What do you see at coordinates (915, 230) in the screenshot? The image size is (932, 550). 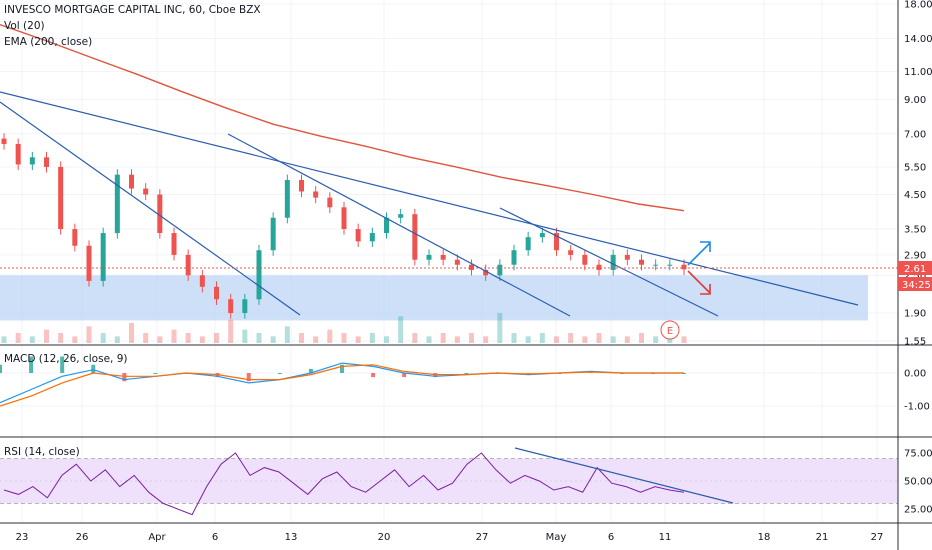 I see `price-axis-label: 3.50` at bounding box center [915, 230].